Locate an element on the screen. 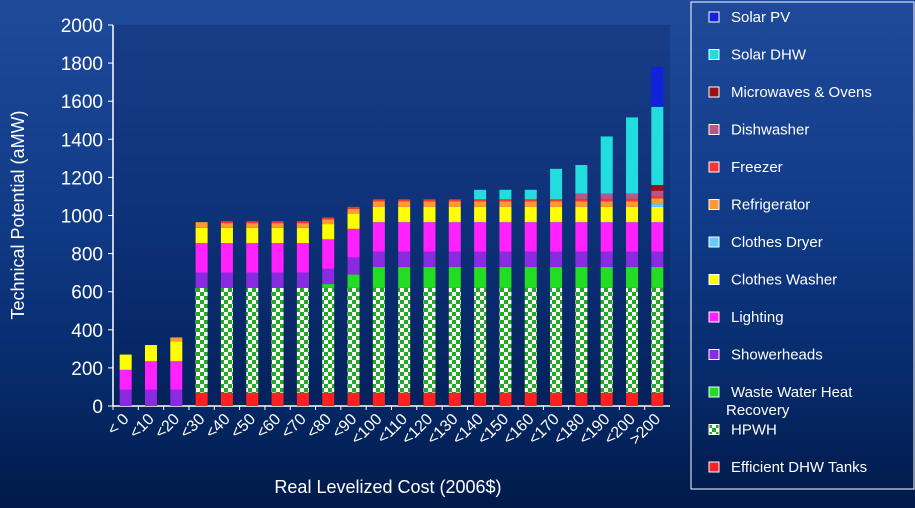 The height and width of the screenshot is (508, 915). x-tick-label: <70 is located at coordinates (294, 426).